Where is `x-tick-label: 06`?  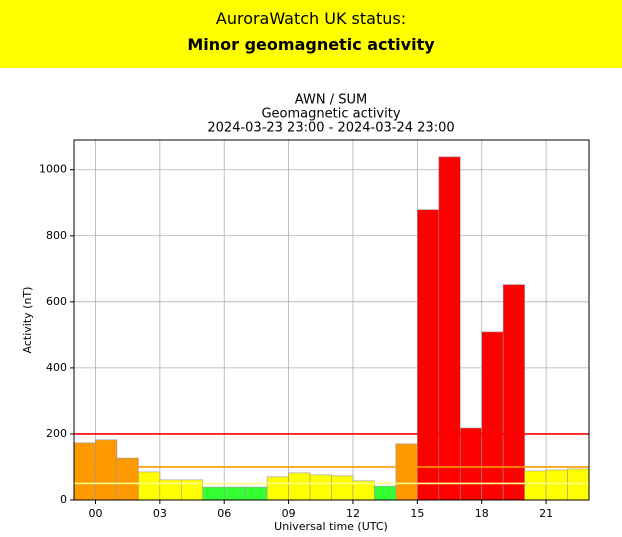 x-tick-label: 06 is located at coordinates (224, 513).